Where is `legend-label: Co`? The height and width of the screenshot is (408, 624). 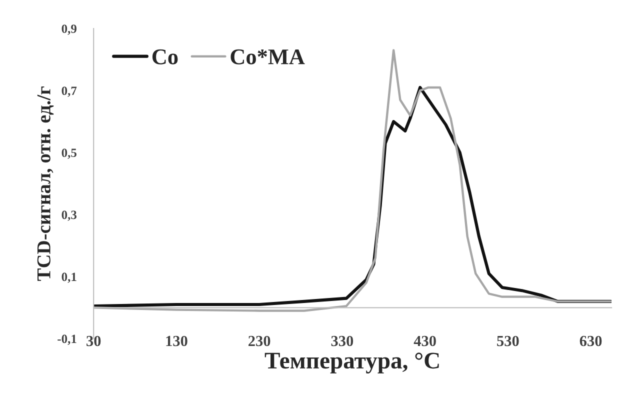
legend-label: Co is located at coordinates (165, 56).